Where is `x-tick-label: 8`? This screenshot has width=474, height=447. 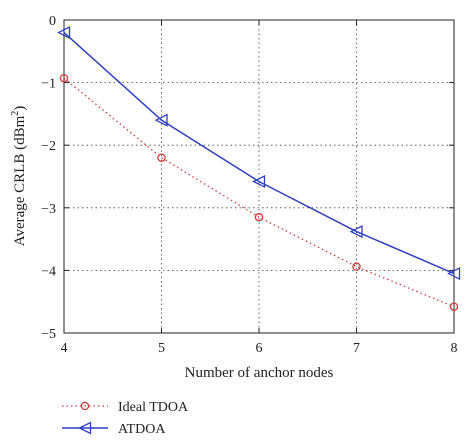
x-tick-label: 8 is located at coordinates (454, 348).